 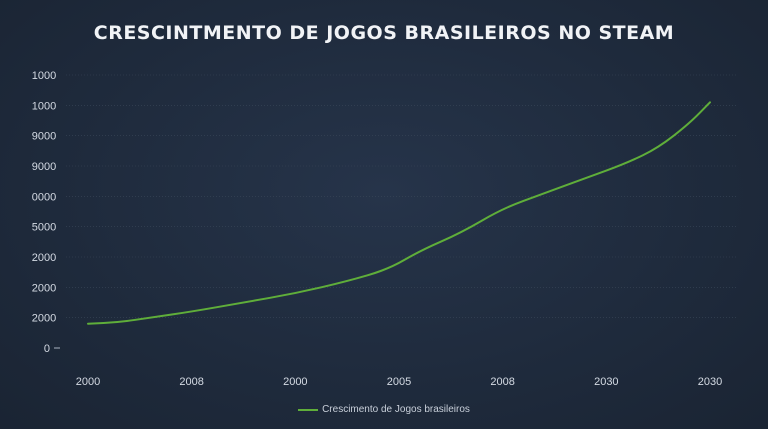 What do you see at coordinates (44, 228) in the screenshot?
I see `y-tick-label: 5000` at bounding box center [44, 228].